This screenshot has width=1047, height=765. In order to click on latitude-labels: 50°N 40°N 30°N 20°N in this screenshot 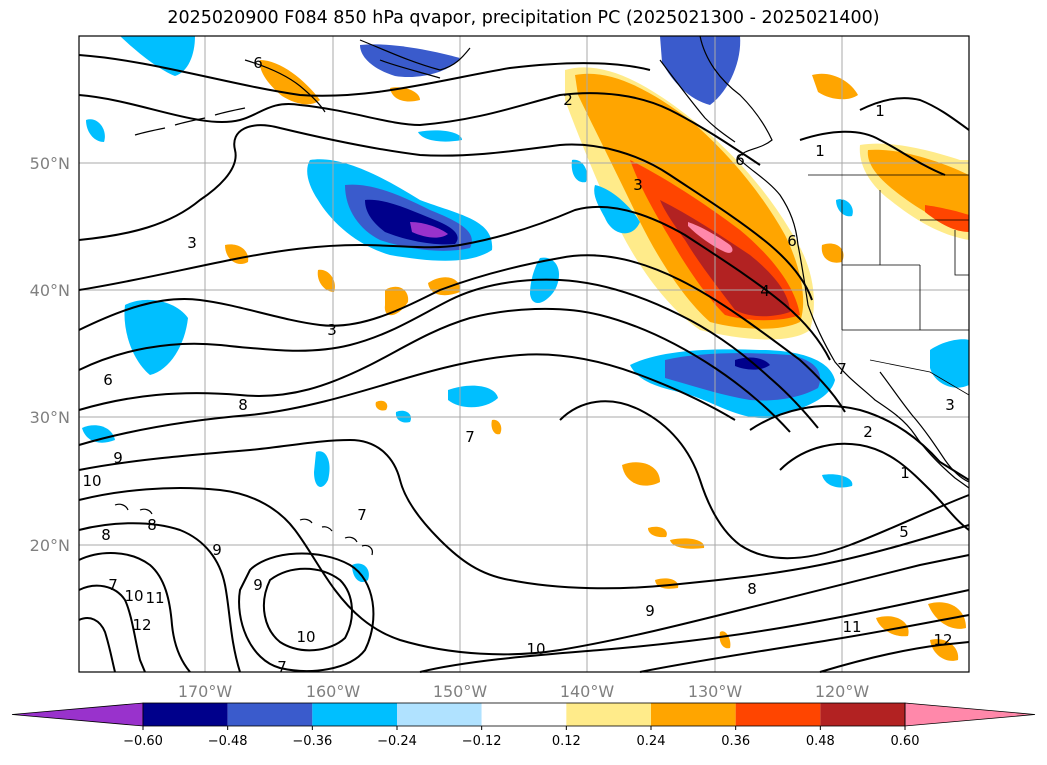, I will do `click(50, 354)`.